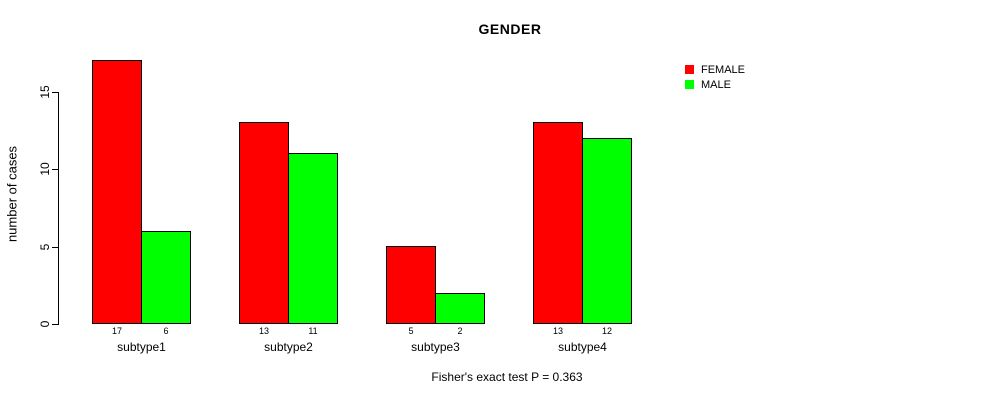 The image size is (990, 400). What do you see at coordinates (460, 308) in the screenshot?
I see `bar-male-subtype3` at bounding box center [460, 308].